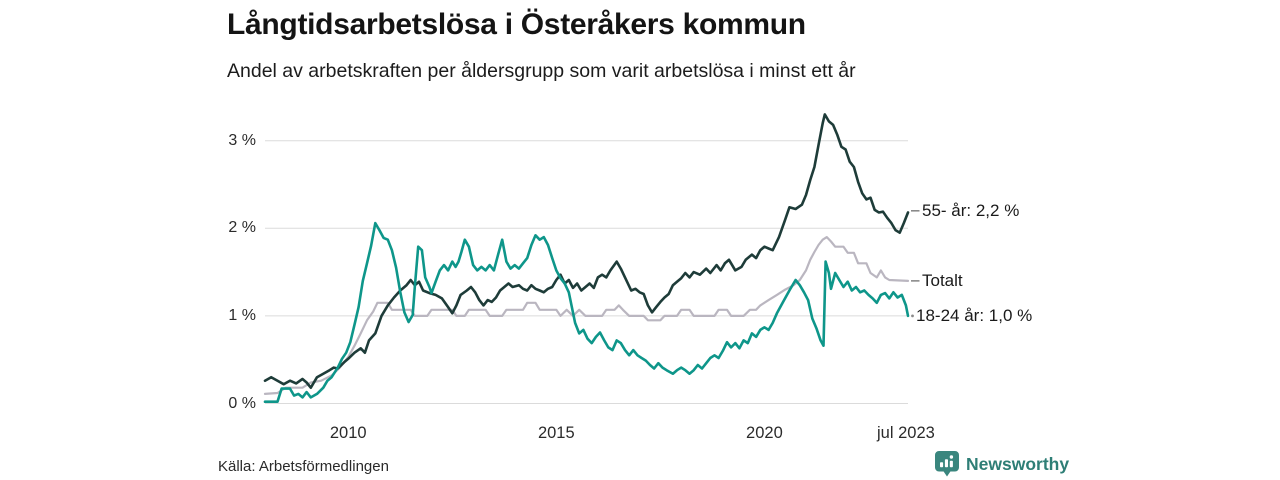  What do you see at coordinates (303, 466) in the screenshot?
I see `source-note: Källa: Arbetsförmedlingen` at bounding box center [303, 466].